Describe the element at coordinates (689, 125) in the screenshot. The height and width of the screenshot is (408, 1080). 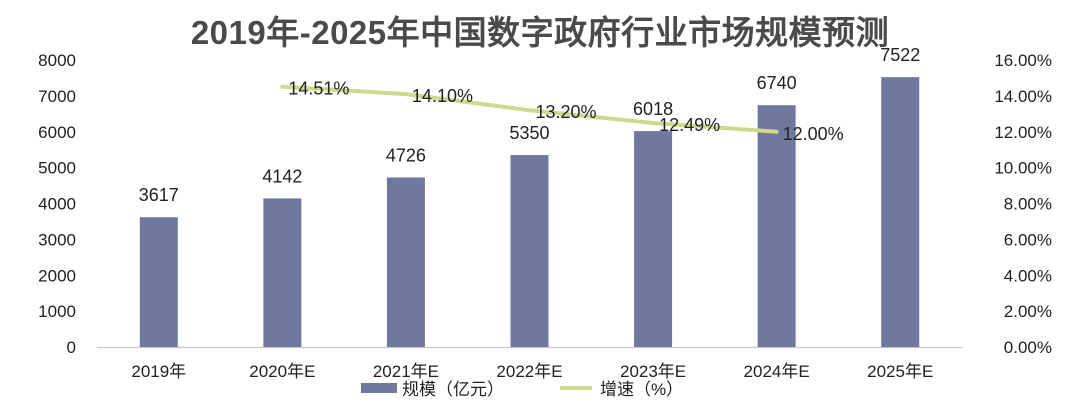
I see `growth-value-label: 12.49%` at that location.